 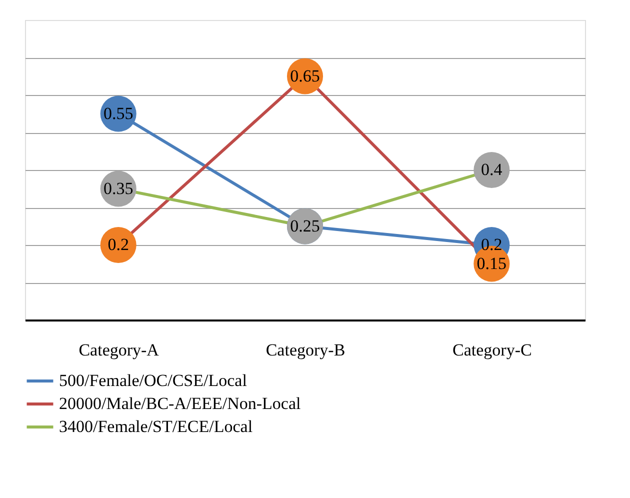 What do you see at coordinates (118, 113) in the screenshot?
I see `data-label: 0.55` at bounding box center [118, 113].